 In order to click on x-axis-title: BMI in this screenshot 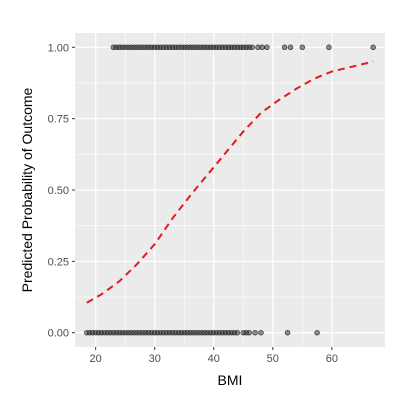, I will do `click(230, 380)`.